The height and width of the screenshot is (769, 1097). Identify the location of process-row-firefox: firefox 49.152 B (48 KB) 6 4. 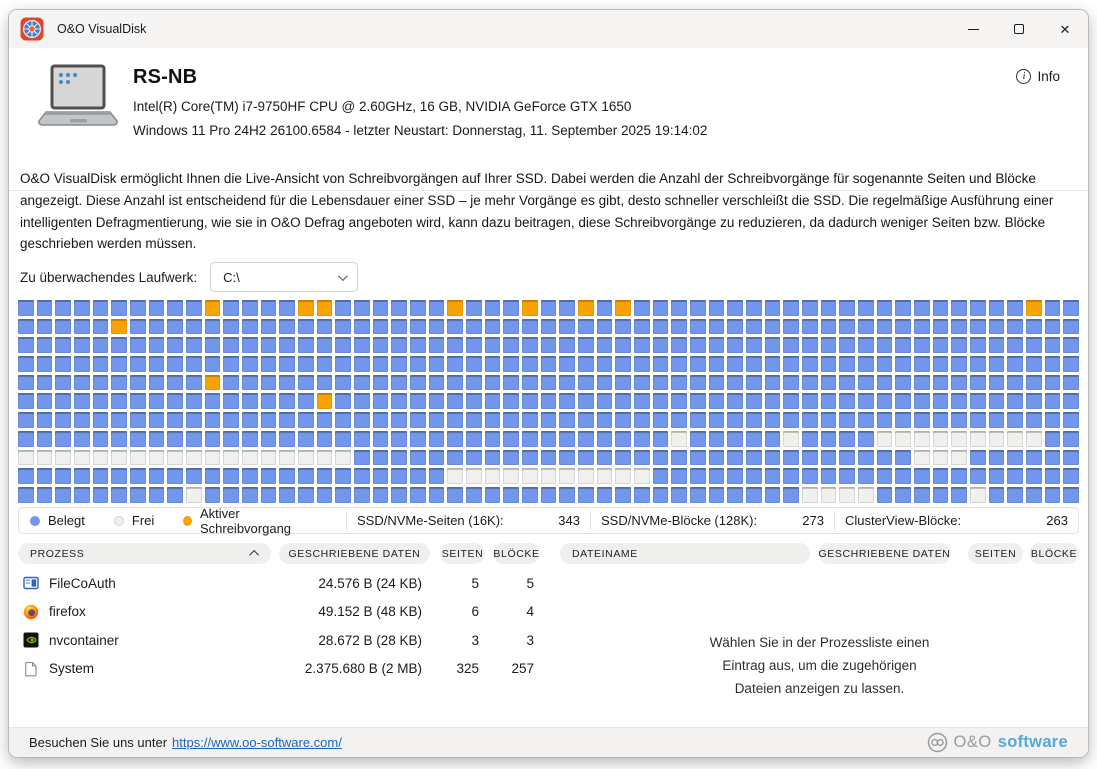
(280, 612).